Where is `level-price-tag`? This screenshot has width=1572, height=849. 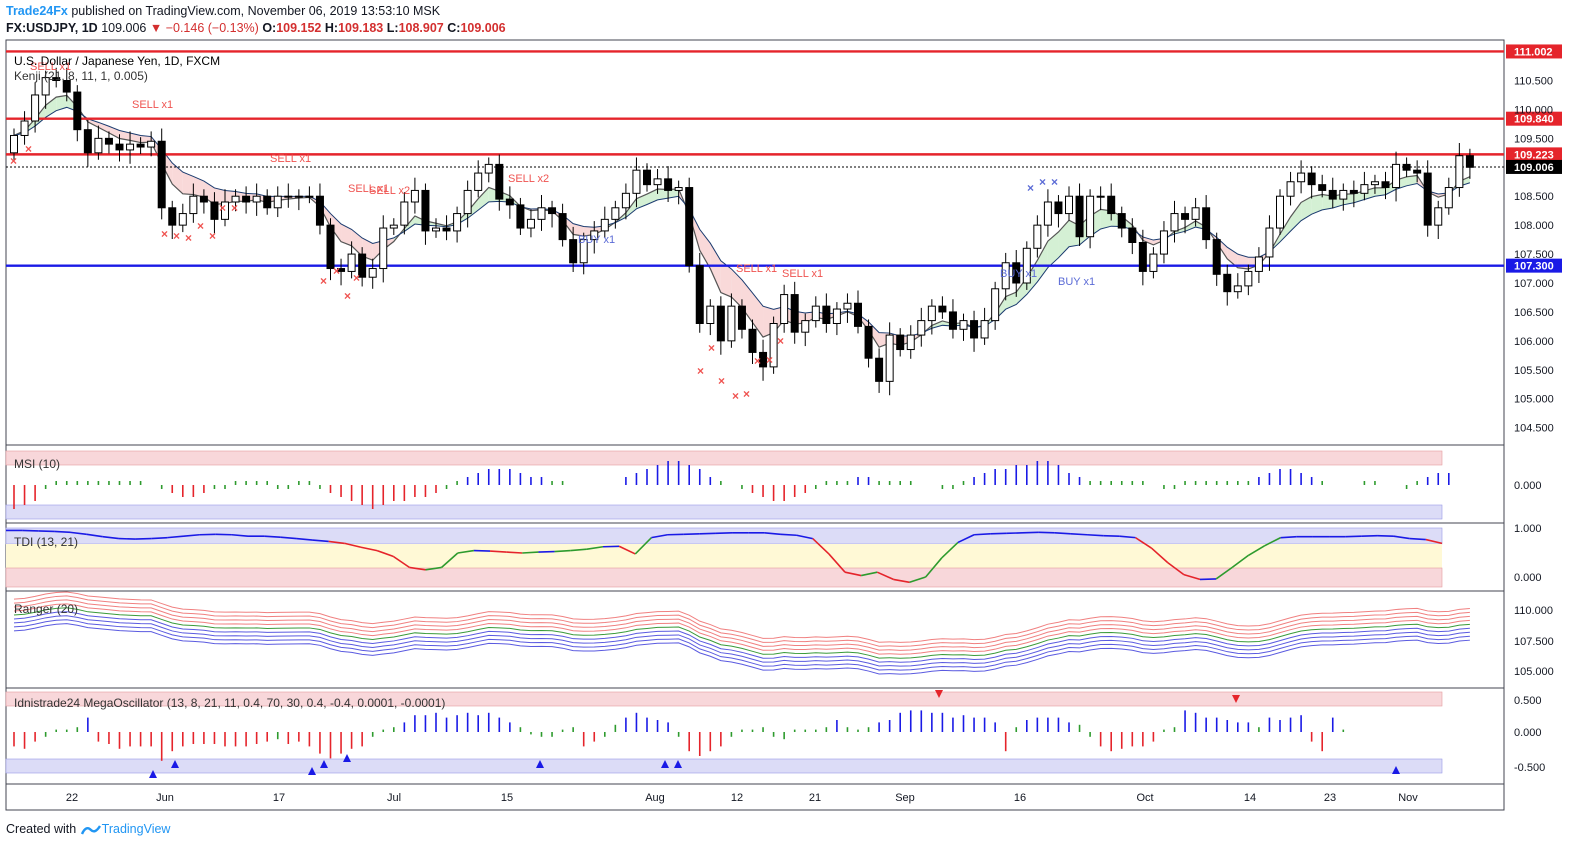 level-price-tag is located at coordinates (1534, 118).